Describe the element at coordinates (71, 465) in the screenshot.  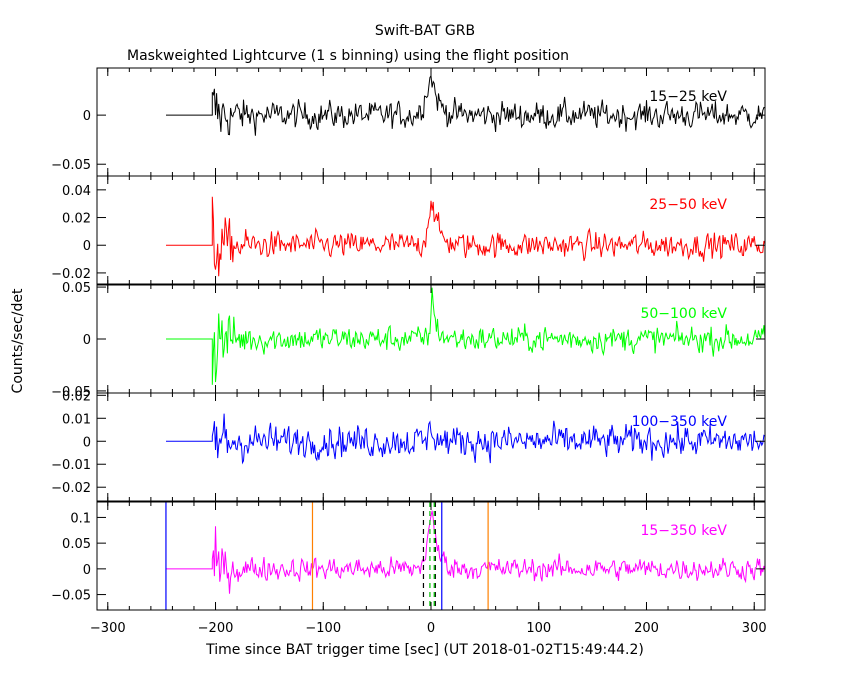
I see `y-tick-label: −0.01` at that location.